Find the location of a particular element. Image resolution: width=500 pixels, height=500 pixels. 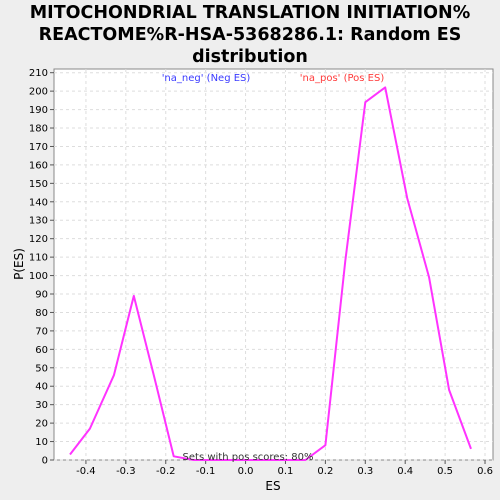

y-tick-label: 40 is located at coordinates (41, 387).